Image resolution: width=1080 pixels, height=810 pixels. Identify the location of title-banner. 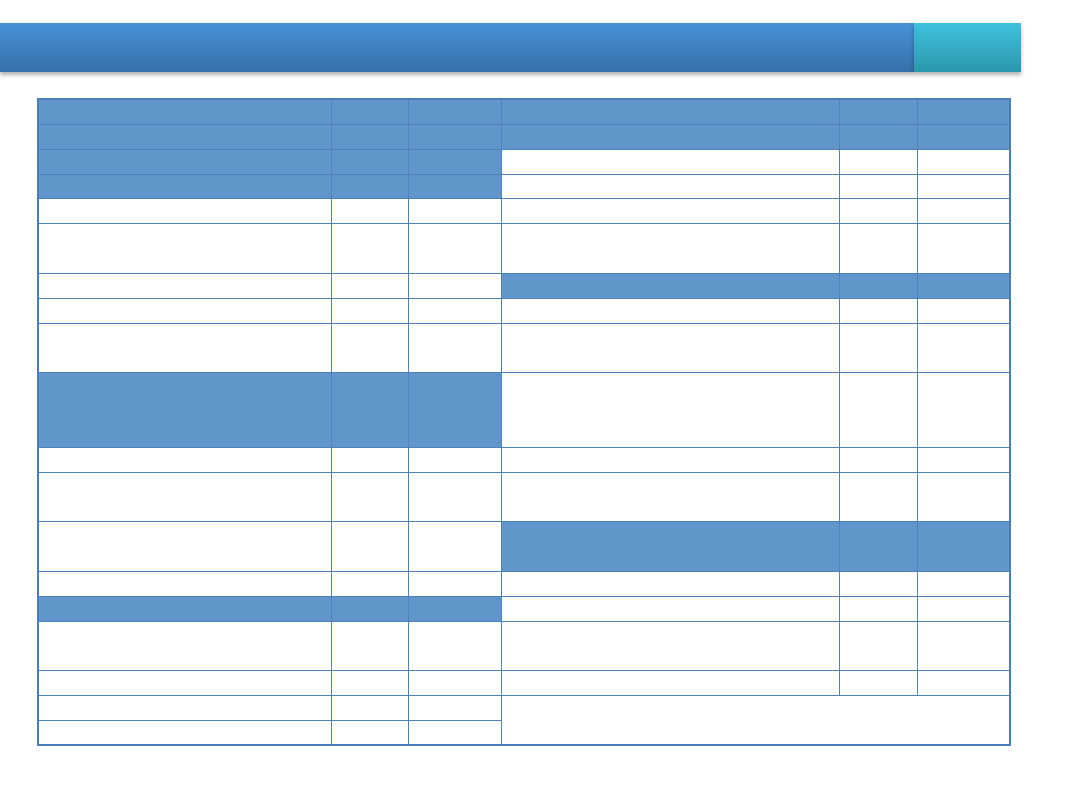
(457, 47).